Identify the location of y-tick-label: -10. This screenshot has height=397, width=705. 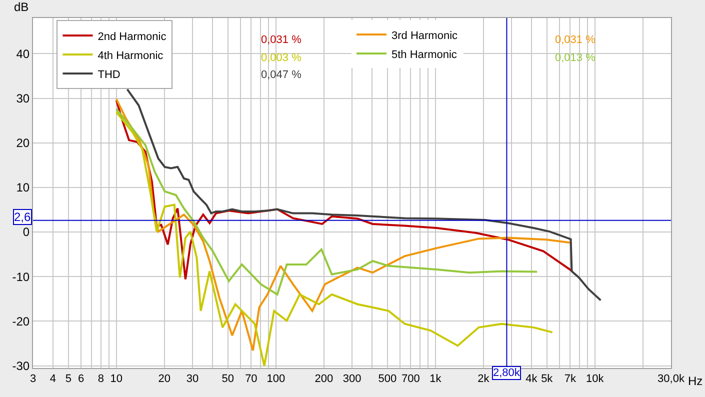
(21, 277).